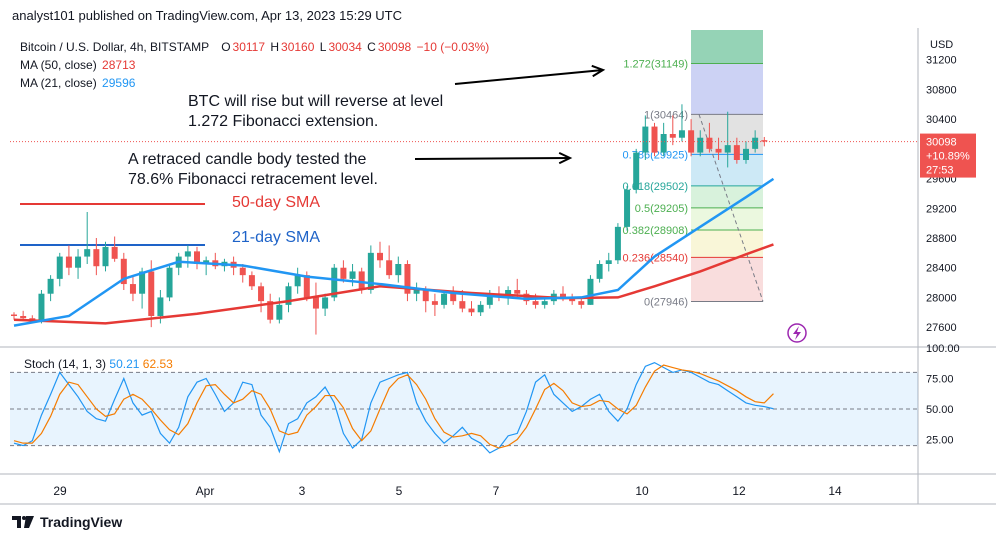 The width and height of the screenshot is (996, 542). I want to click on ohlc-low: 30034, so click(345, 47).